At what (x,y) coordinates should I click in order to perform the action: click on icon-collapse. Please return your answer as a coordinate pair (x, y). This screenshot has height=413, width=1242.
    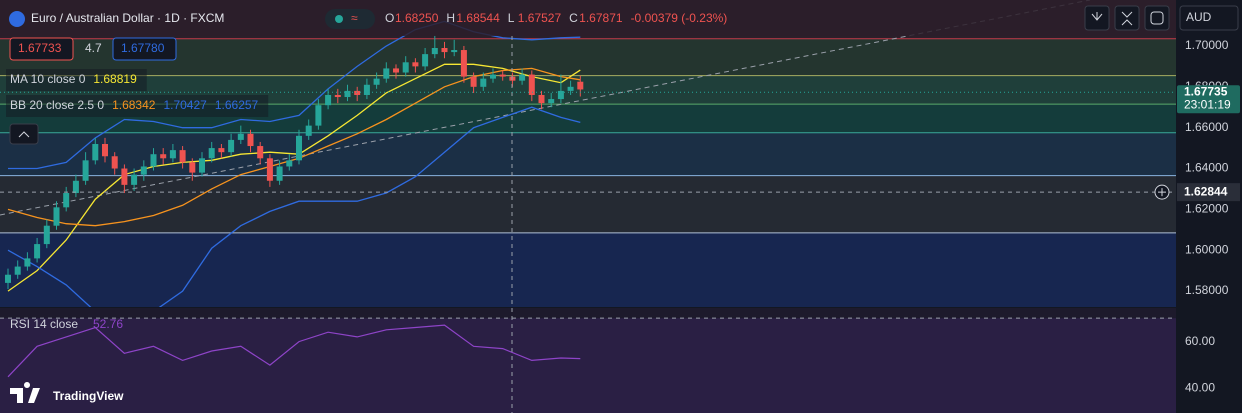
    Looking at the image, I should click on (1127, 18).